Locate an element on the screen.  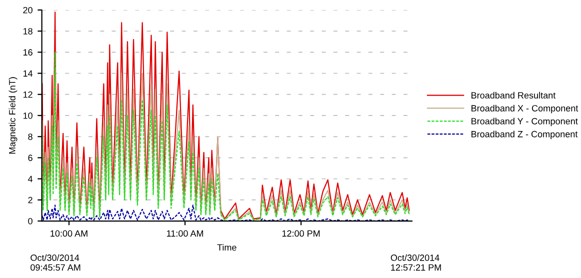
y-tick-label: 0 is located at coordinates (30, 221).